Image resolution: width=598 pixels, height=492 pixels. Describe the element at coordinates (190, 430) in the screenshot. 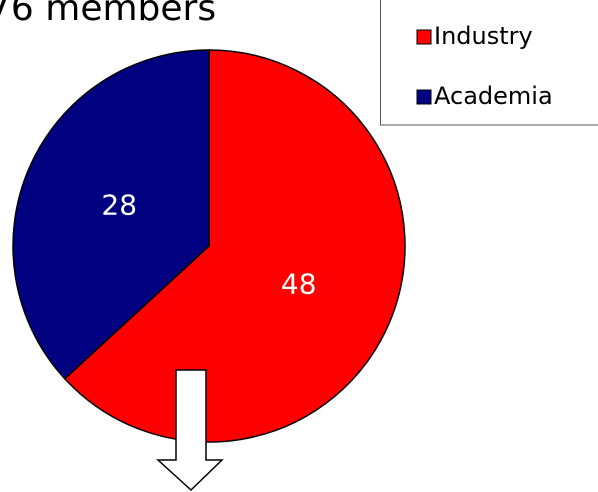

I see `arrow` at that location.